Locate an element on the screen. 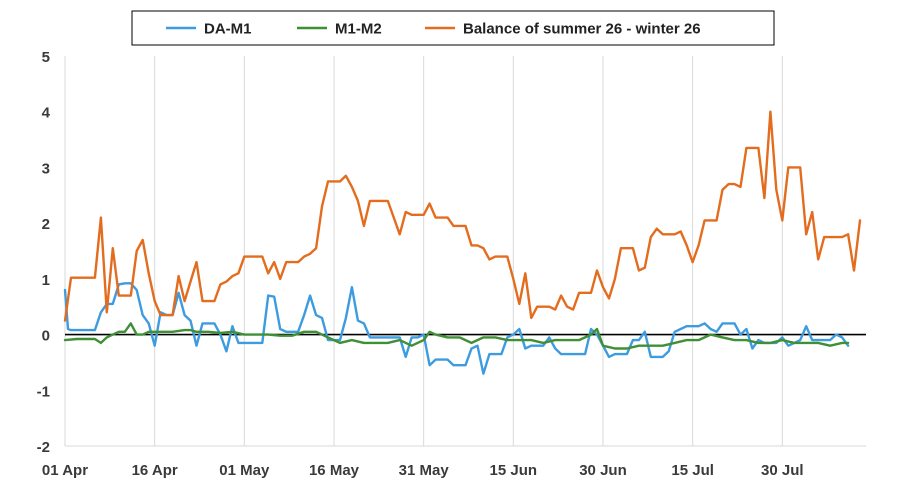 The image size is (906, 498). x-tick-label: 01 Apr is located at coordinates (65, 470).